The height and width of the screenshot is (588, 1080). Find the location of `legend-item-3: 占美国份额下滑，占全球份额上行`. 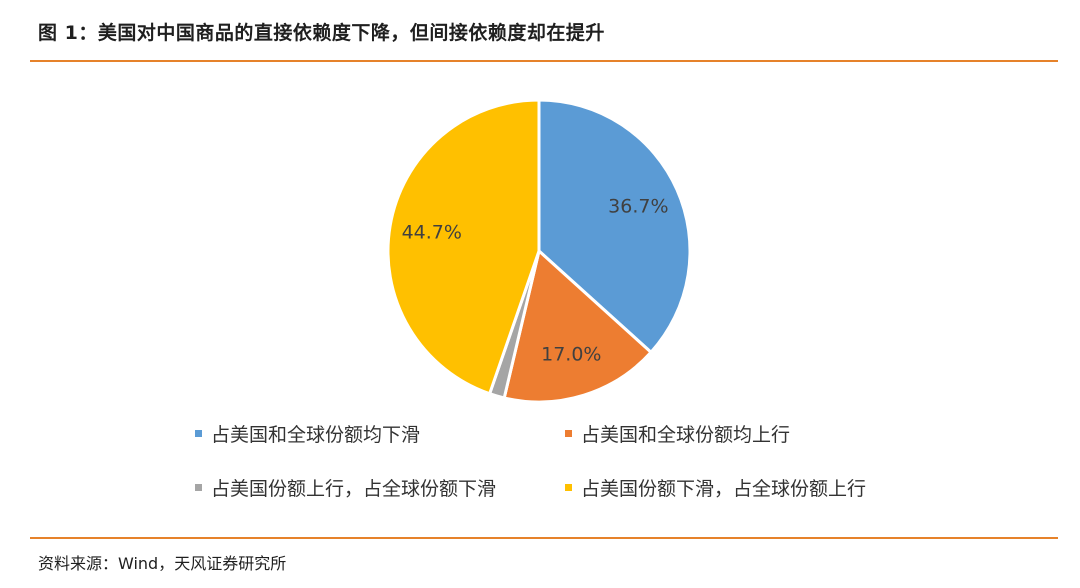

legend-item-3: 占美国份额下滑，占全球份额上行 is located at coordinates (715, 487).